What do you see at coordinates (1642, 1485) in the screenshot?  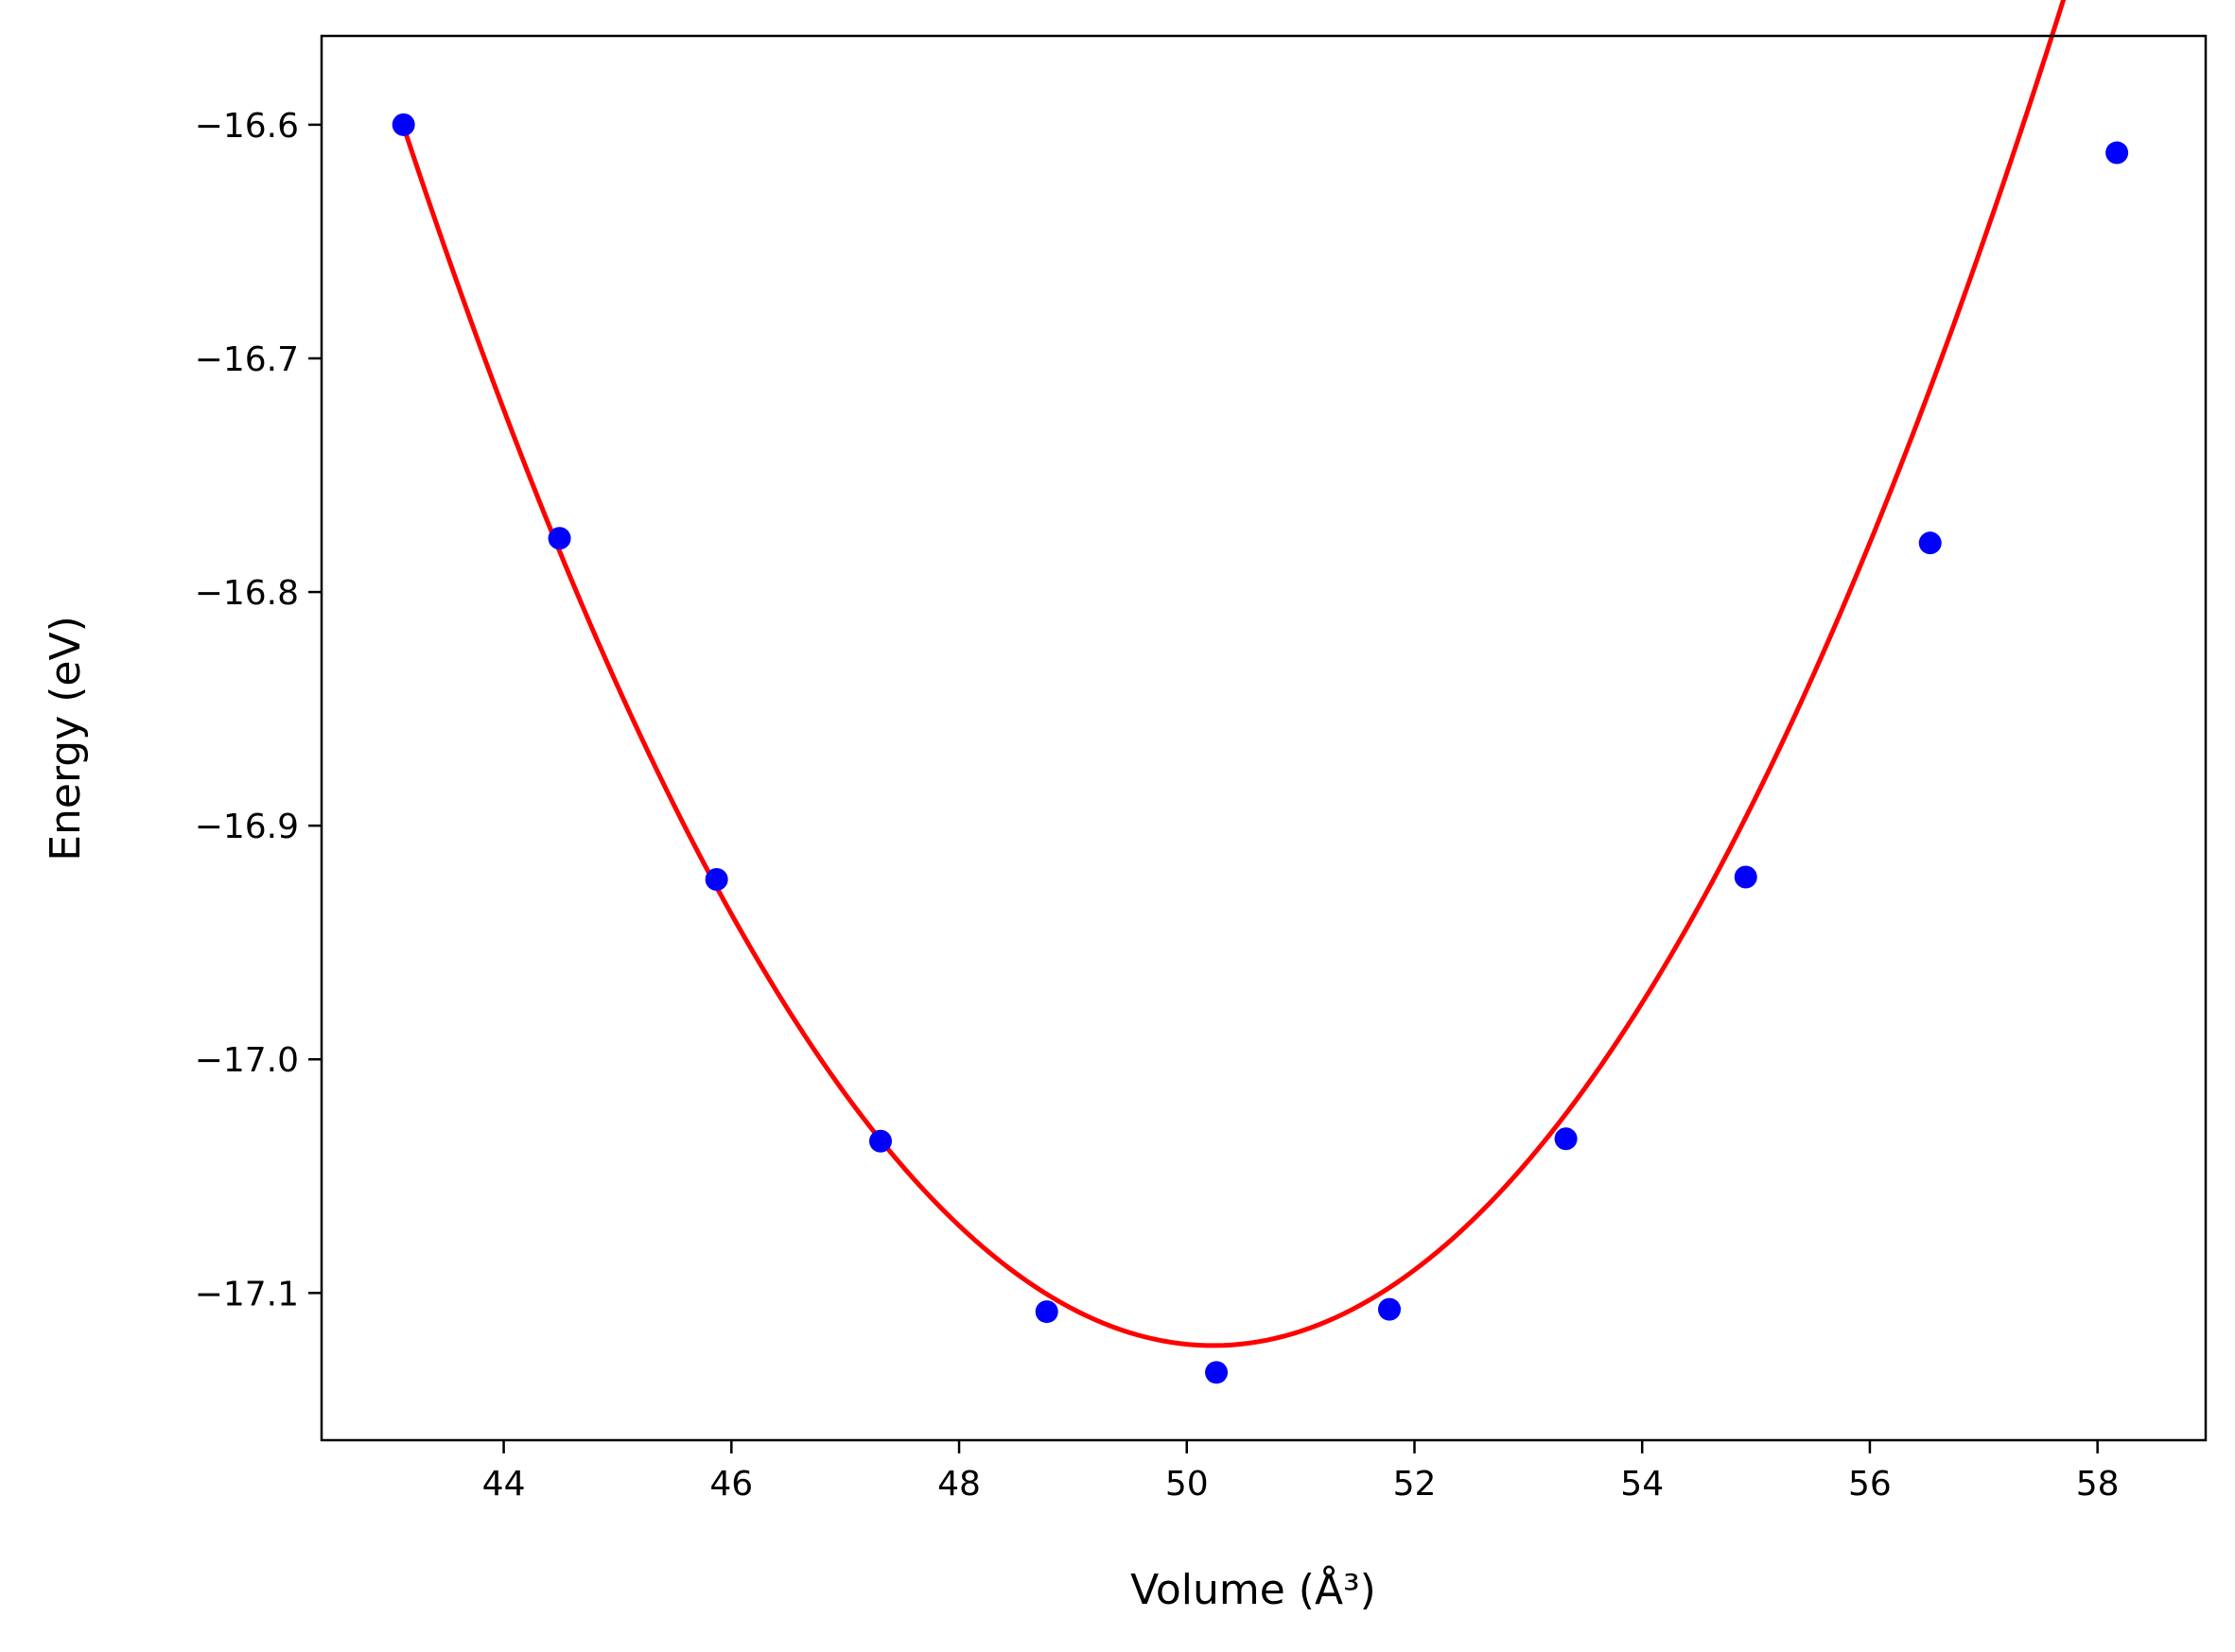 I see `x-tick-label: 54` at bounding box center [1642, 1485].